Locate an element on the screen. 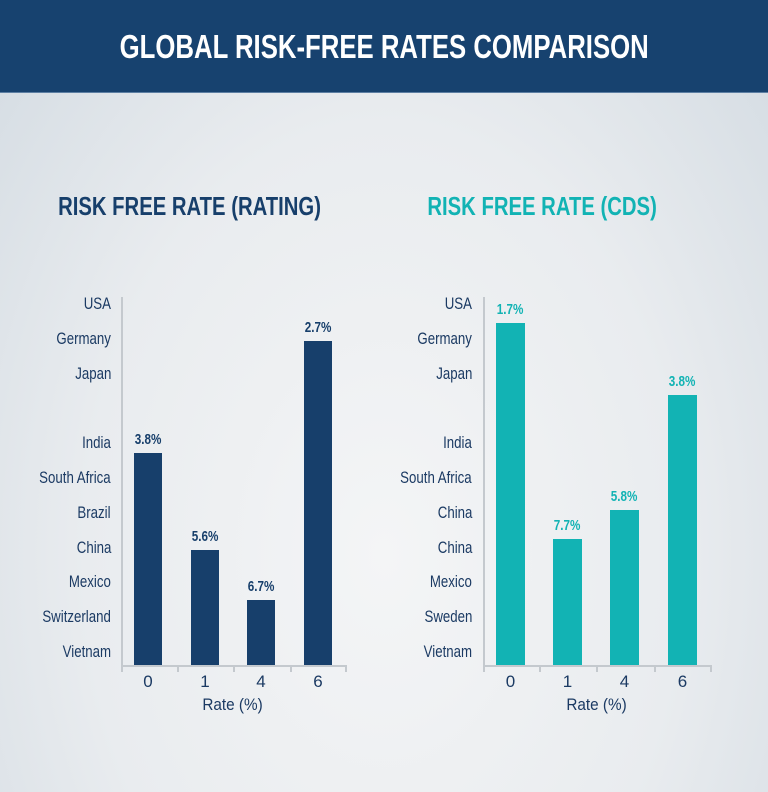  y-category-text: Sweden is located at coordinates (448, 617).